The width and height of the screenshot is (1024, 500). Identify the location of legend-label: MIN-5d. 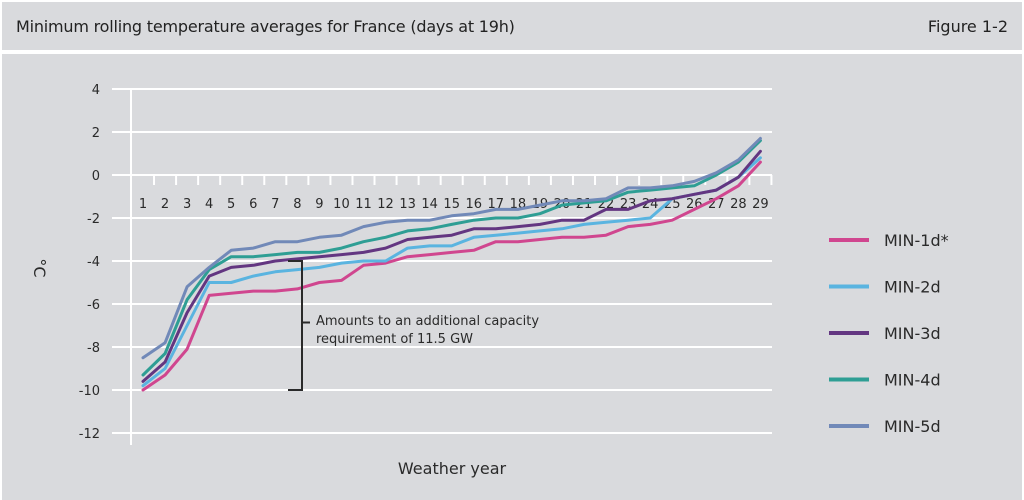
(912, 426).